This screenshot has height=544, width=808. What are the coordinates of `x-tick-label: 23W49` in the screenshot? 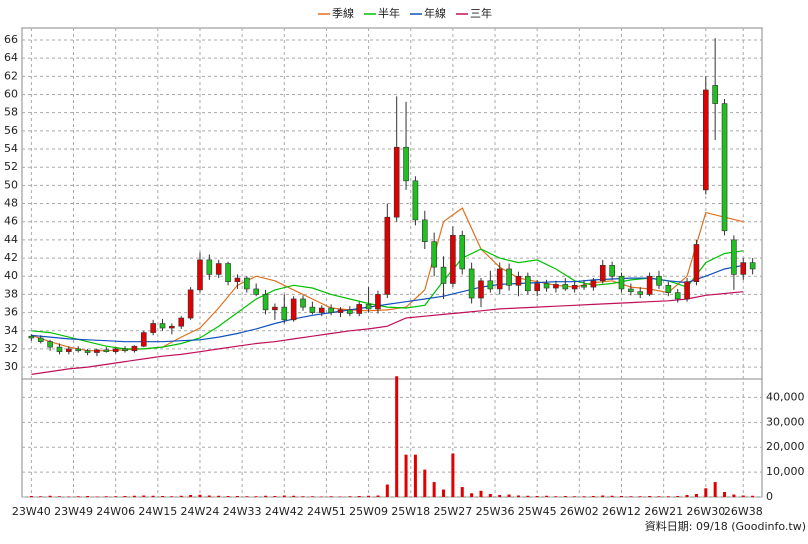 It's located at (73, 511).